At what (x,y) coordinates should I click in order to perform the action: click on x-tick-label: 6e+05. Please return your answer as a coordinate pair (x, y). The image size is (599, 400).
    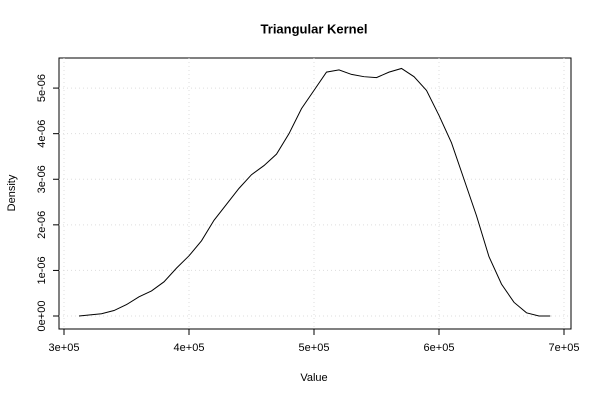
    Looking at the image, I should click on (439, 348).